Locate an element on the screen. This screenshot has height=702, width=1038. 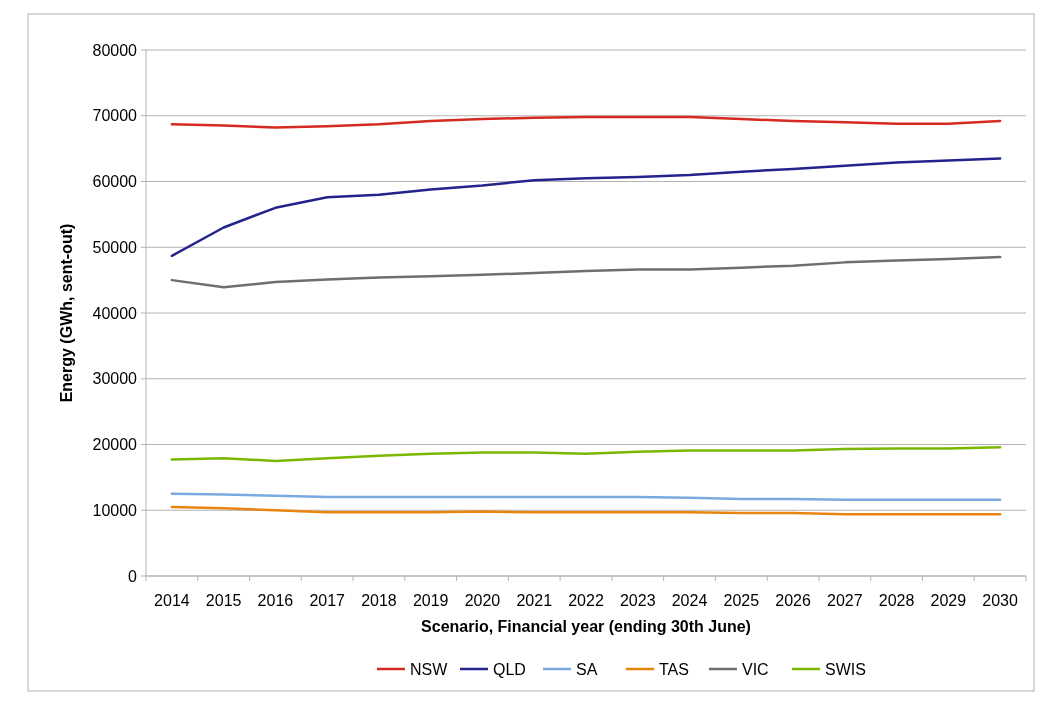
legend-label: SA is located at coordinates (587, 669).